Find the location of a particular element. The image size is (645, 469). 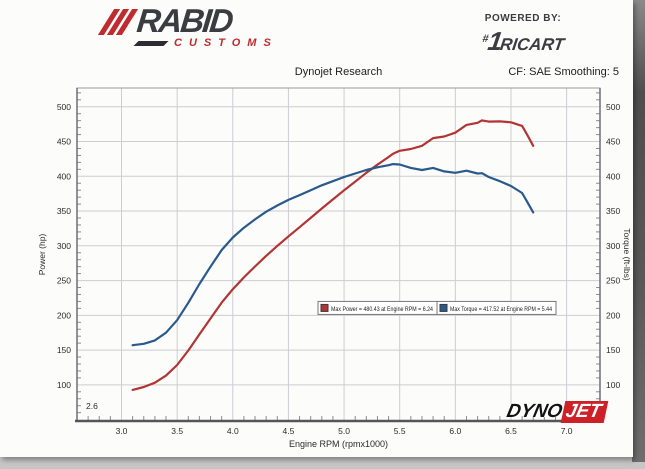

y-tick-label-right: 150 is located at coordinates (613, 350).